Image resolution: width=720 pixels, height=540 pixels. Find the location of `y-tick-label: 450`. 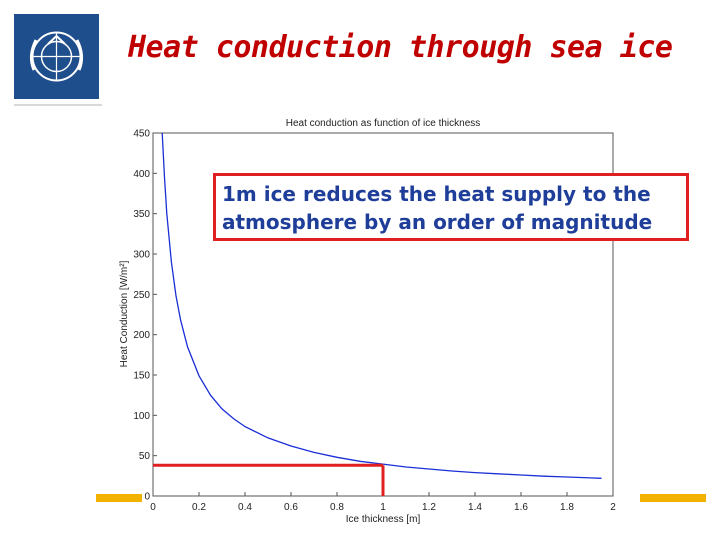

y-tick-label: 450 is located at coordinates (141, 134).